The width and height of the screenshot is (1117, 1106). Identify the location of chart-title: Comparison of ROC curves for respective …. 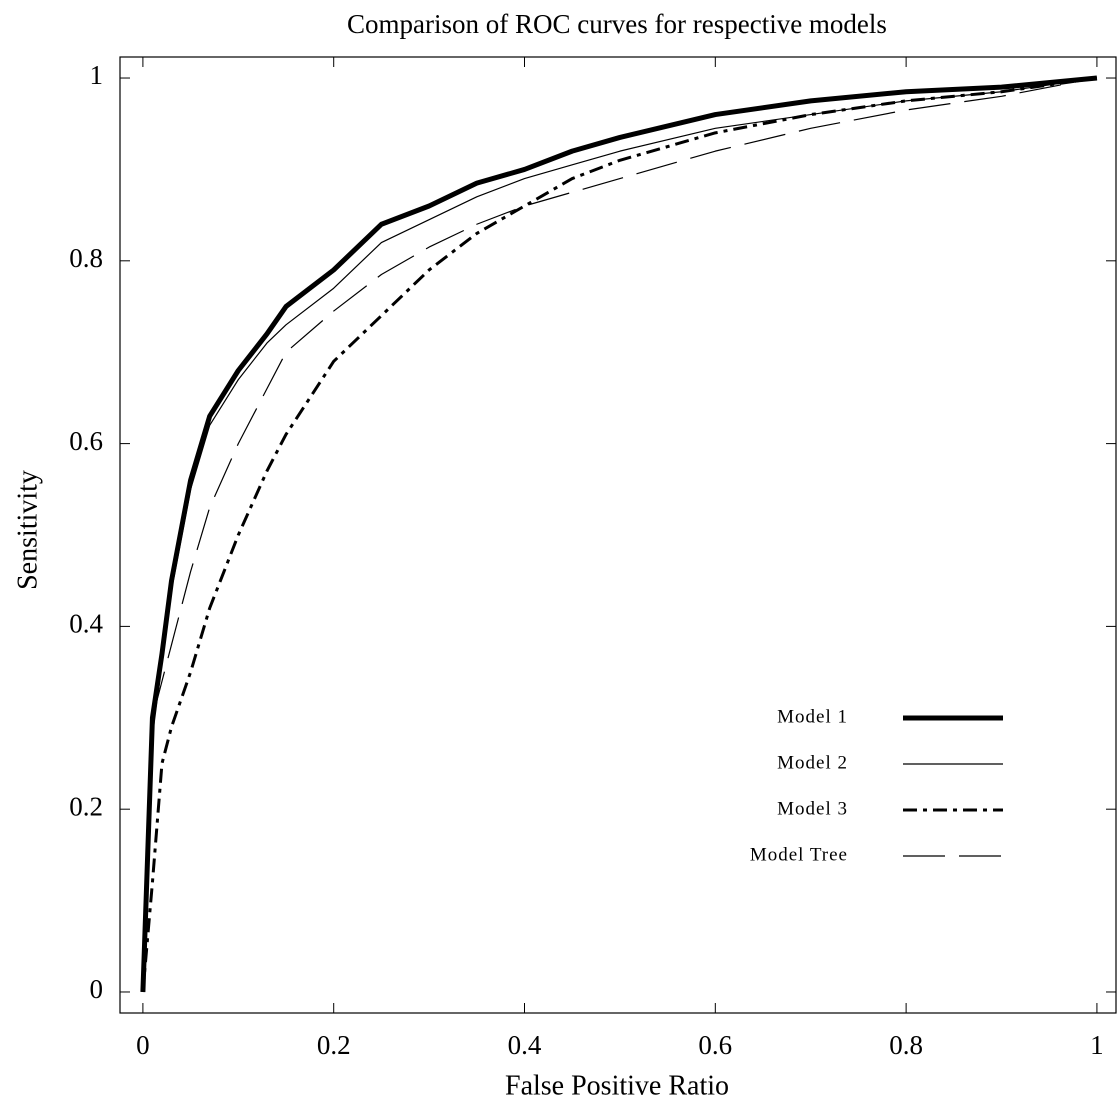
(617, 24).